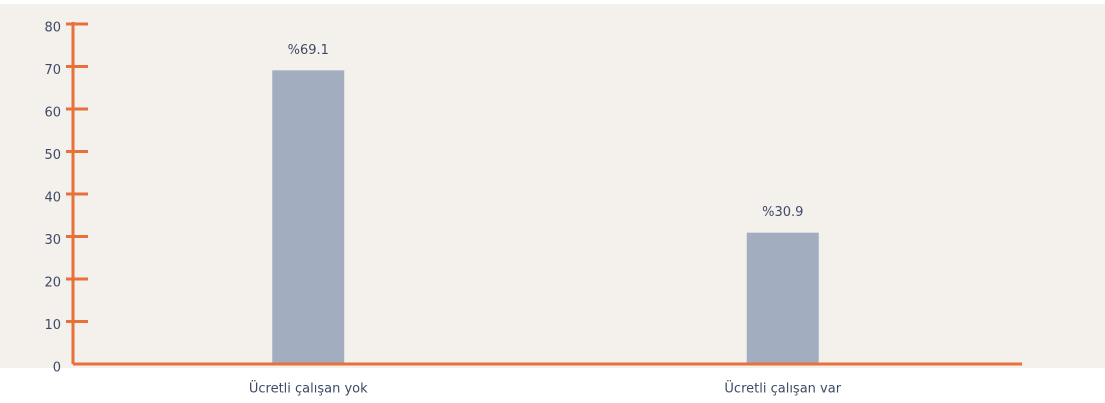 Image resolution: width=1105 pixels, height=403 pixels. What do you see at coordinates (782, 388) in the screenshot?
I see `x-tick-label: Ücretli çalışan var` at bounding box center [782, 388].